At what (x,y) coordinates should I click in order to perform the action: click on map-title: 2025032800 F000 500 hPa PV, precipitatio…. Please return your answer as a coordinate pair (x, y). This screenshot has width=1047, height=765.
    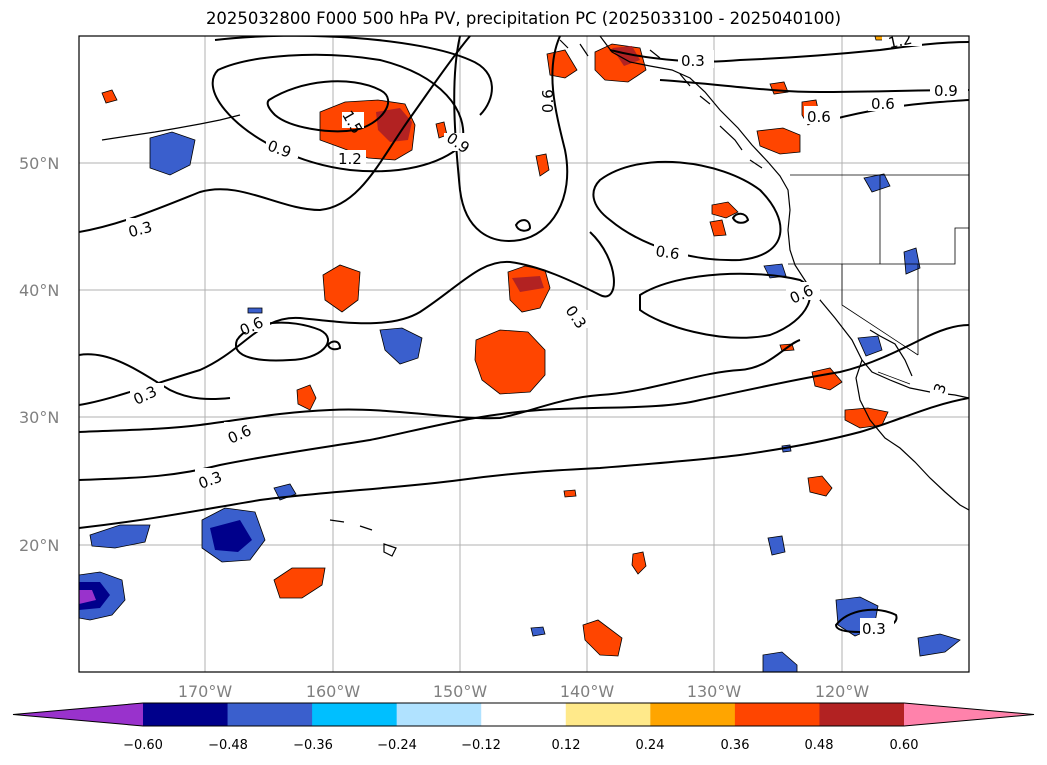
    Looking at the image, I should click on (523, 18).